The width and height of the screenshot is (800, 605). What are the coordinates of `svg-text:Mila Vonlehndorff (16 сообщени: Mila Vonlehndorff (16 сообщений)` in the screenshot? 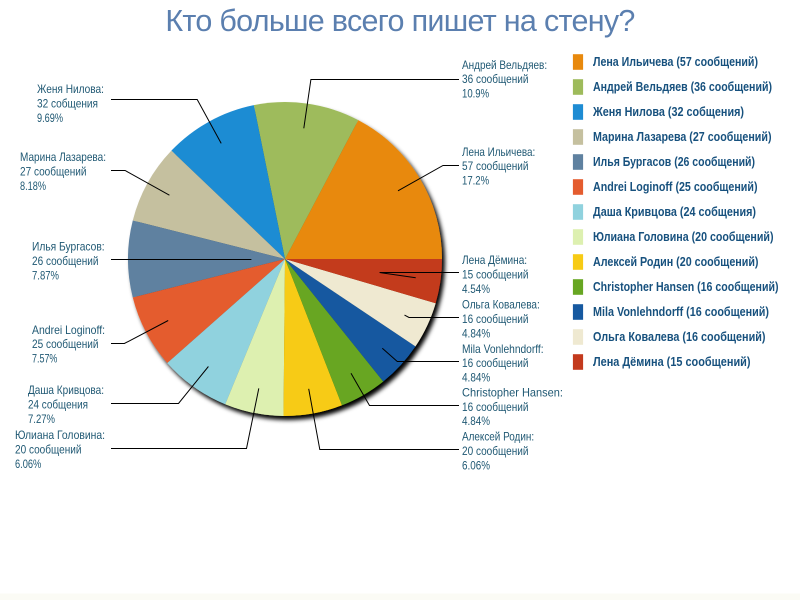 It's located at (681, 311).